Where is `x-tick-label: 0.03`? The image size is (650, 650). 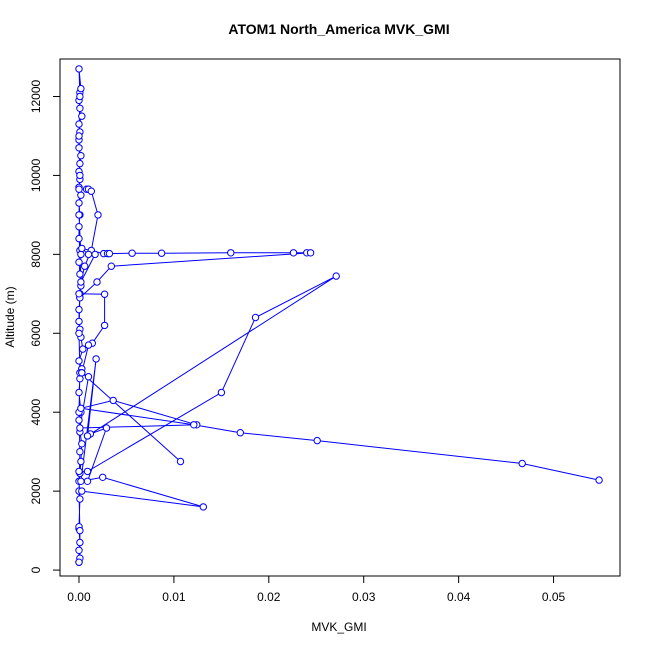
x-tick-label: 0.03 is located at coordinates (364, 597).